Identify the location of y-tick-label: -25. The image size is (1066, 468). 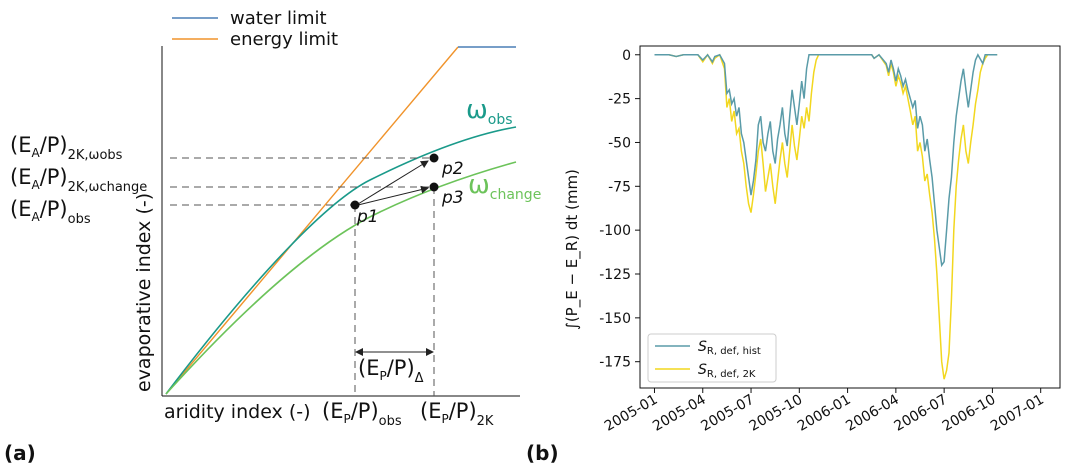
(619, 100).